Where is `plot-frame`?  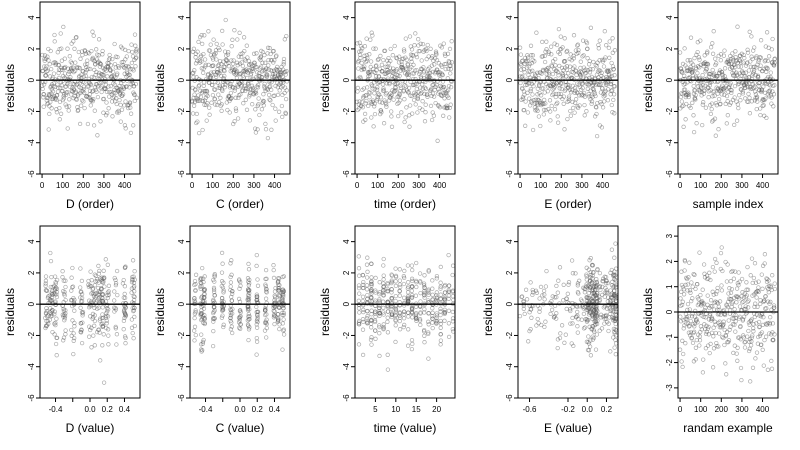 plot-frame is located at coordinates (240, 88).